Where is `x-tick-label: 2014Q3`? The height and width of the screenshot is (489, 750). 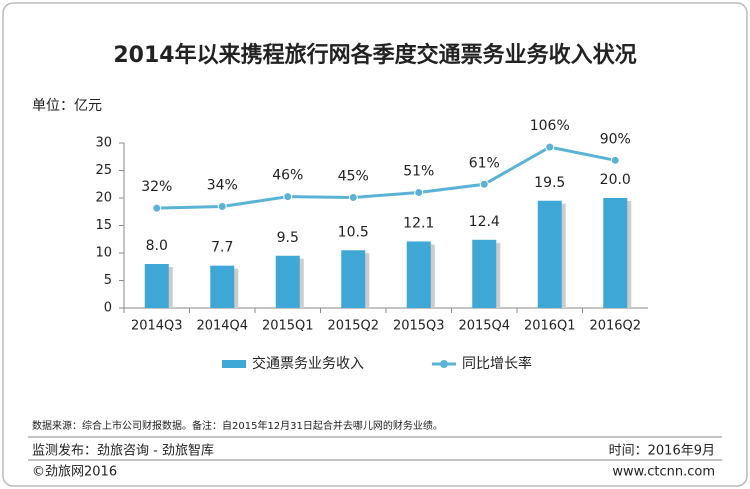 x-tick-label: 2014Q3 is located at coordinates (157, 326).